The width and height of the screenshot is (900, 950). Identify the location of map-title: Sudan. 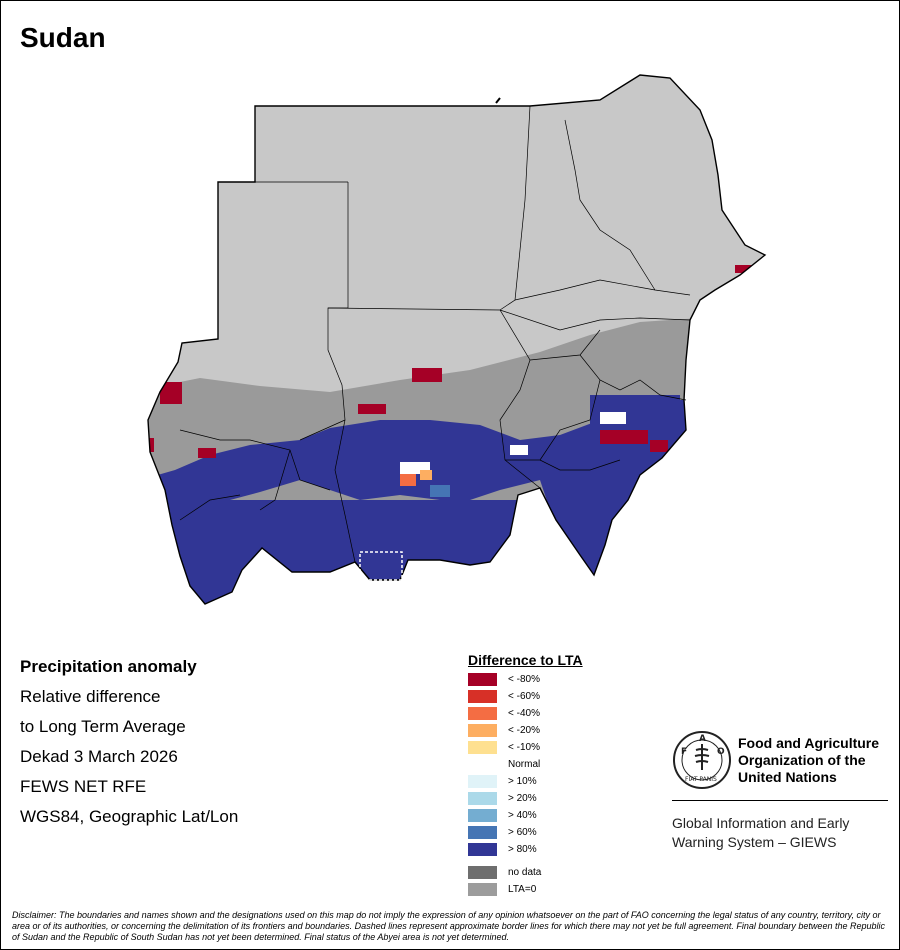
(63, 37).